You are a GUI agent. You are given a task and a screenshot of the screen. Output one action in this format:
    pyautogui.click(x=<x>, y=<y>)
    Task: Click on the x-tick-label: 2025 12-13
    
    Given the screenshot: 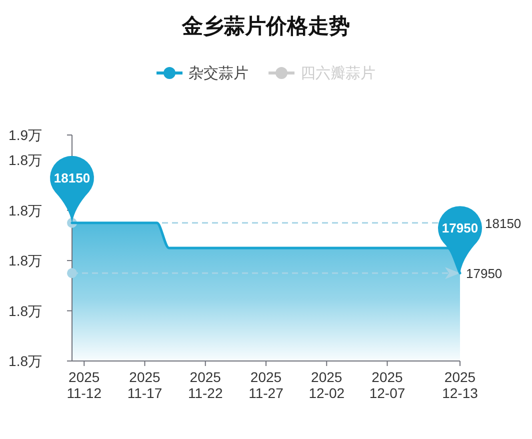 What is the action you would take?
    pyautogui.click(x=460, y=385)
    